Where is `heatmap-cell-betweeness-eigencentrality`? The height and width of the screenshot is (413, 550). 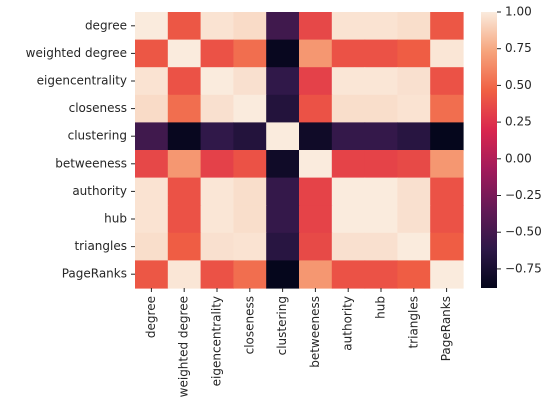
heatmap-cell-betweeness-eigencentrality is located at coordinates (217, 164).